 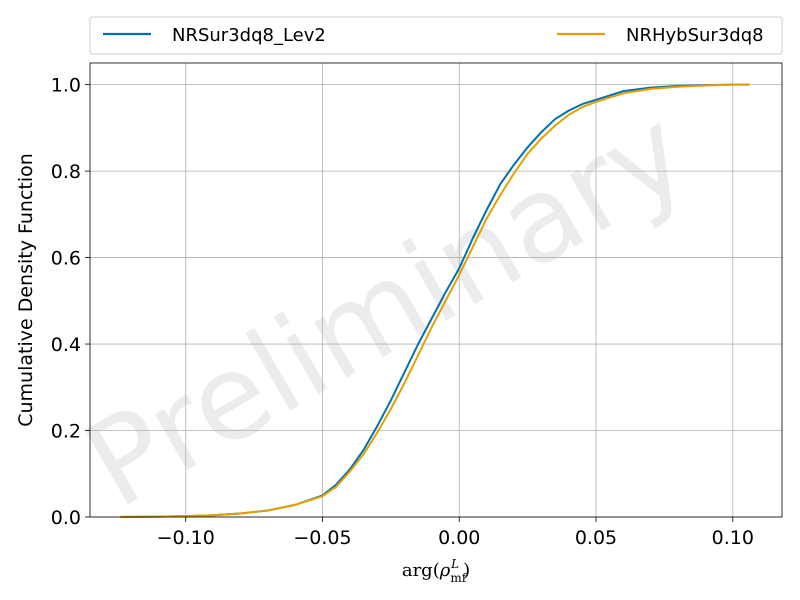 I want to click on x-tick-label: −0.10, so click(x=186, y=538).